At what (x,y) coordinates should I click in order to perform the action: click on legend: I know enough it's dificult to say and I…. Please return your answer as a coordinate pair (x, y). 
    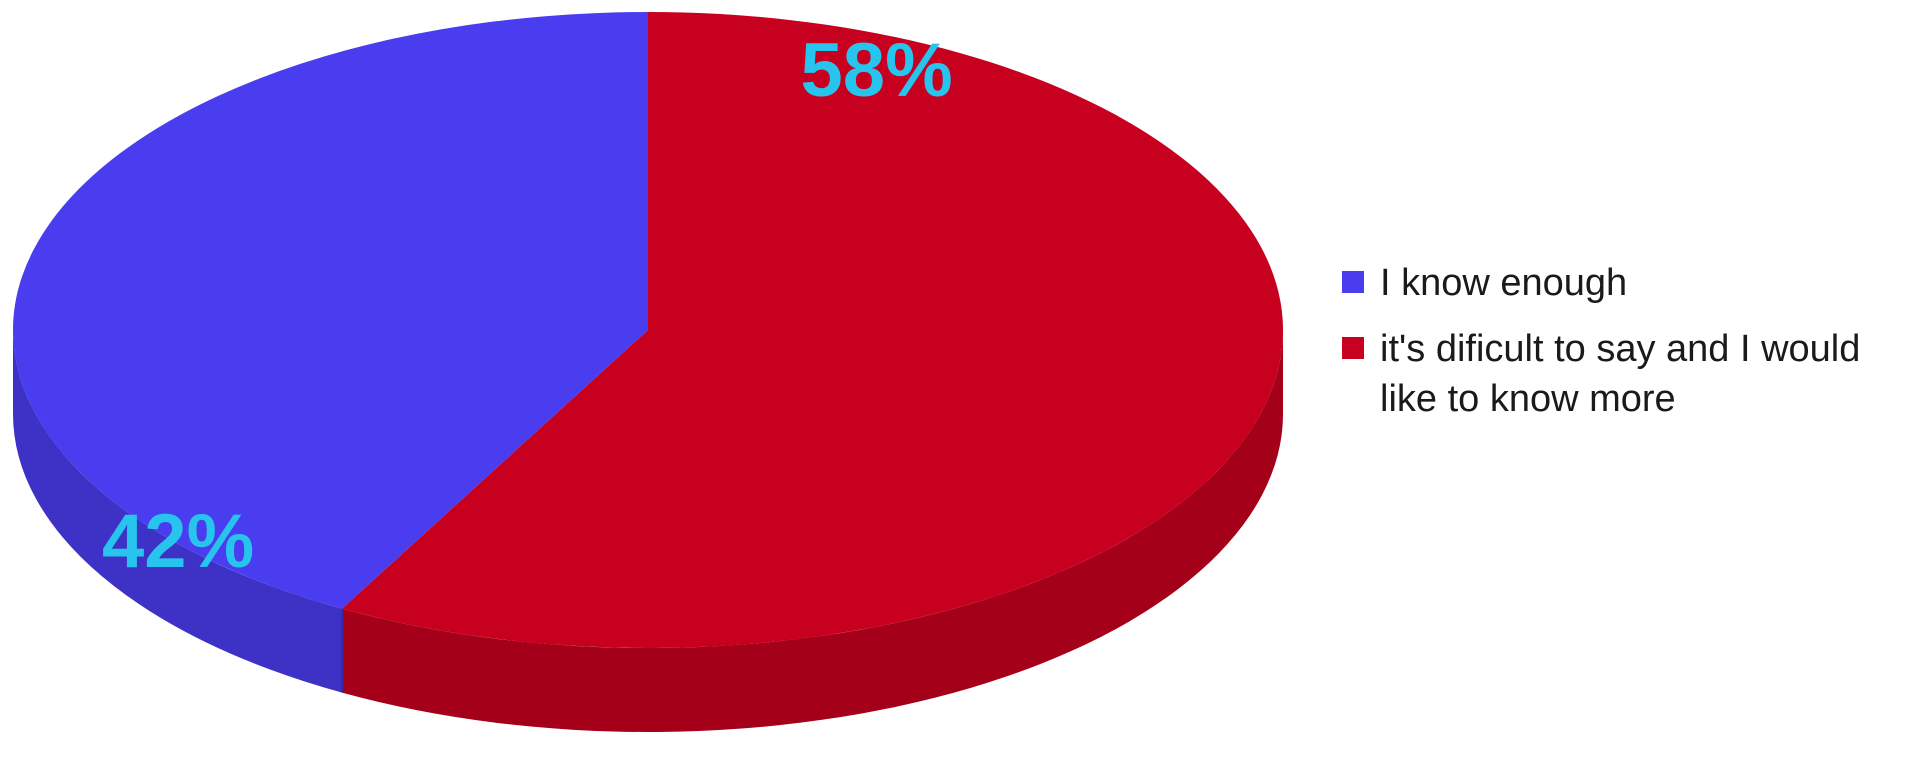
    Looking at the image, I should click on (1632, 349).